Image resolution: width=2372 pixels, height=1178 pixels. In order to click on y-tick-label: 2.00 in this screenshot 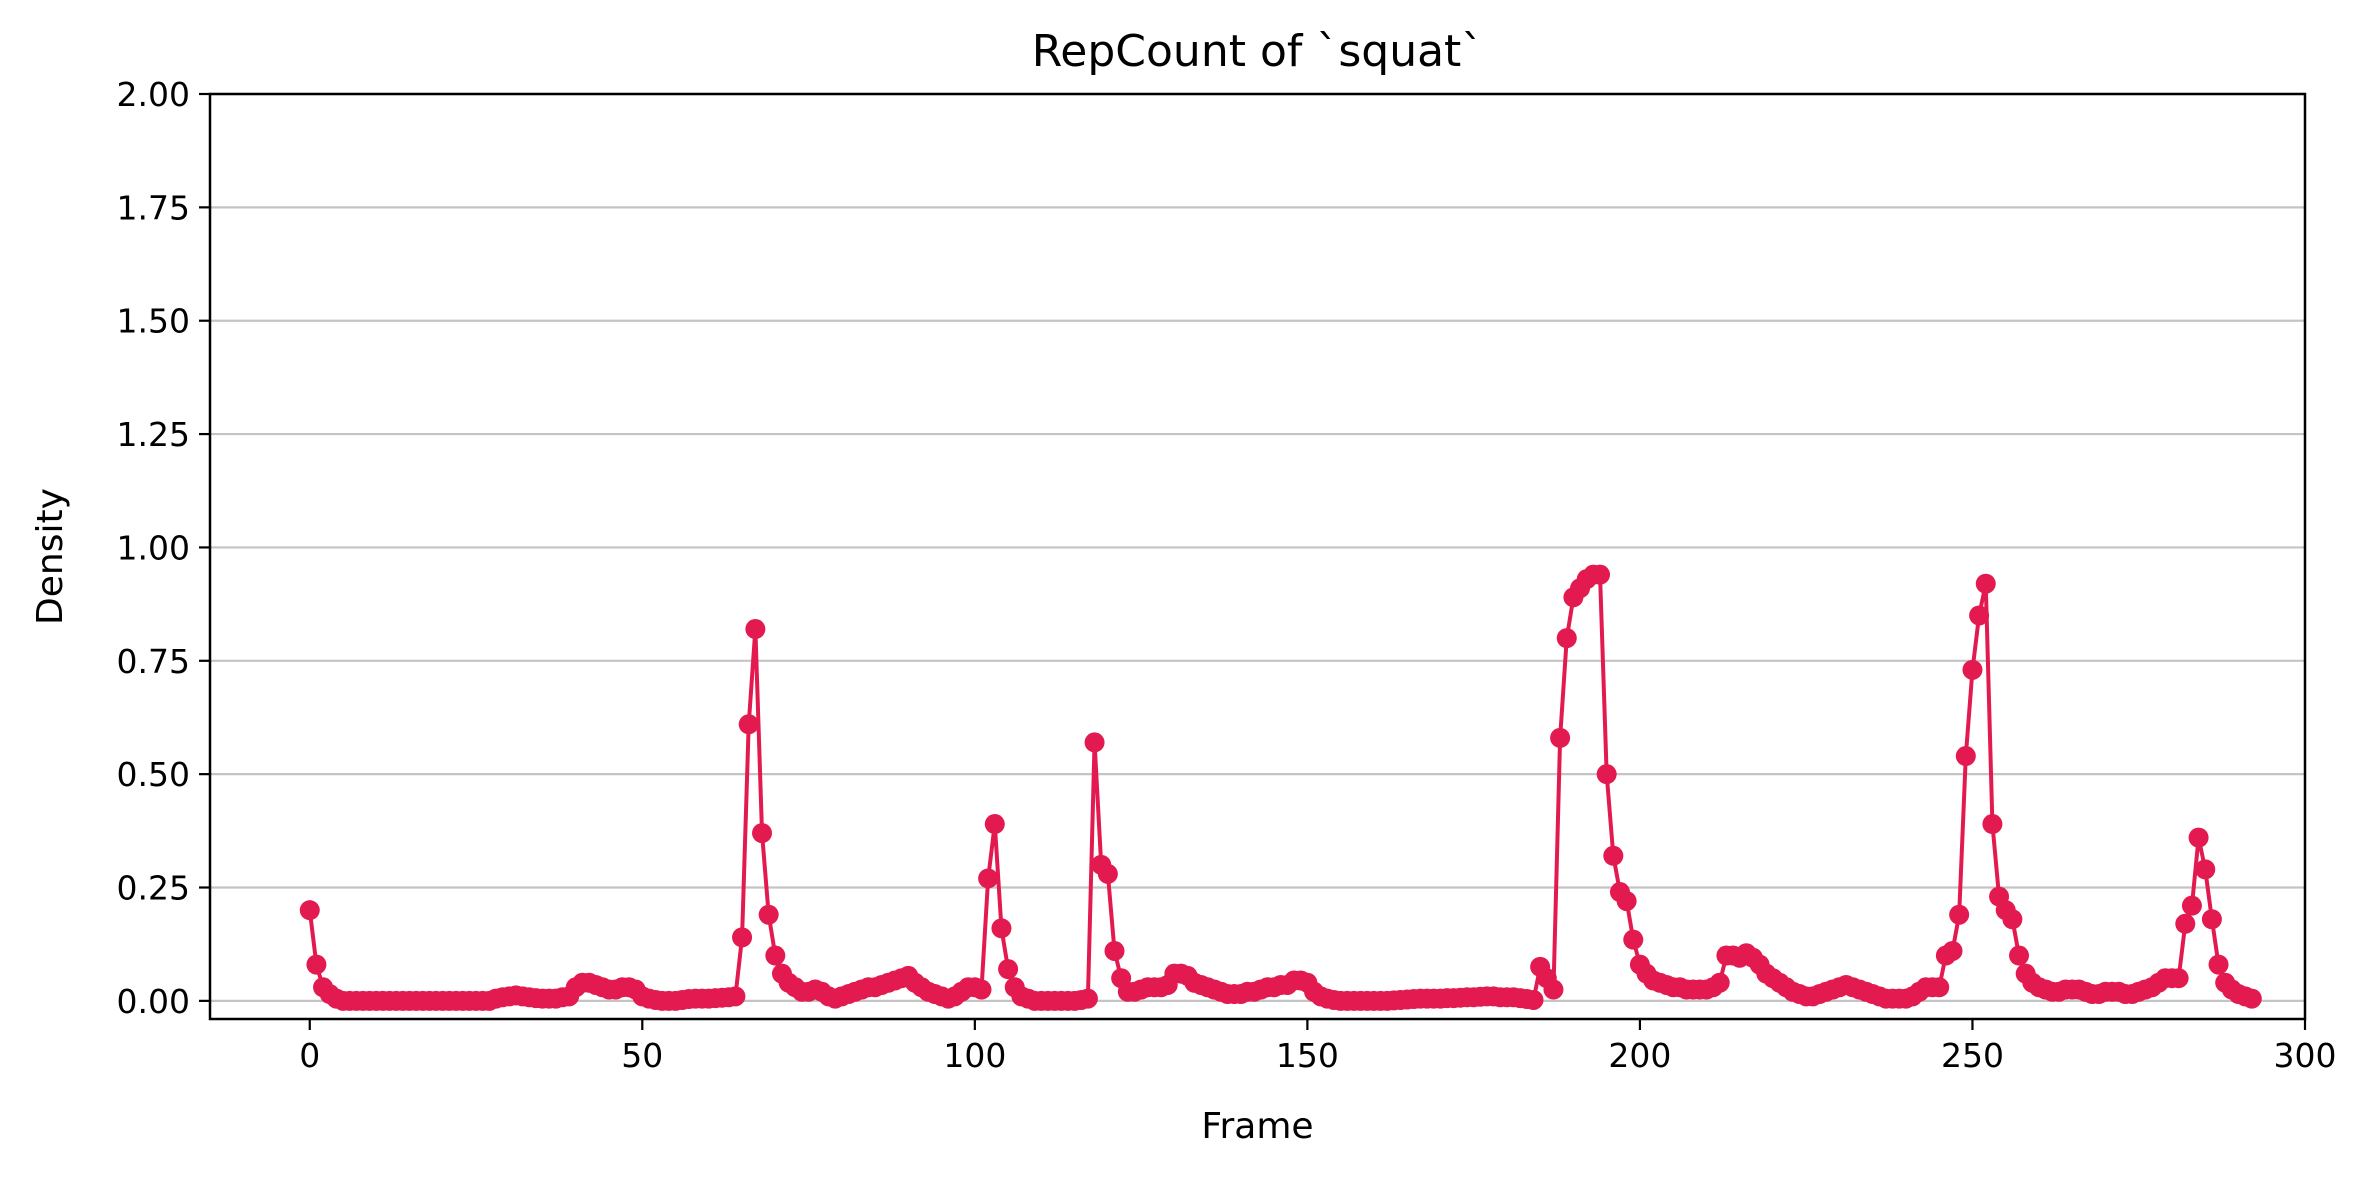, I will do `click(153, 94)`.